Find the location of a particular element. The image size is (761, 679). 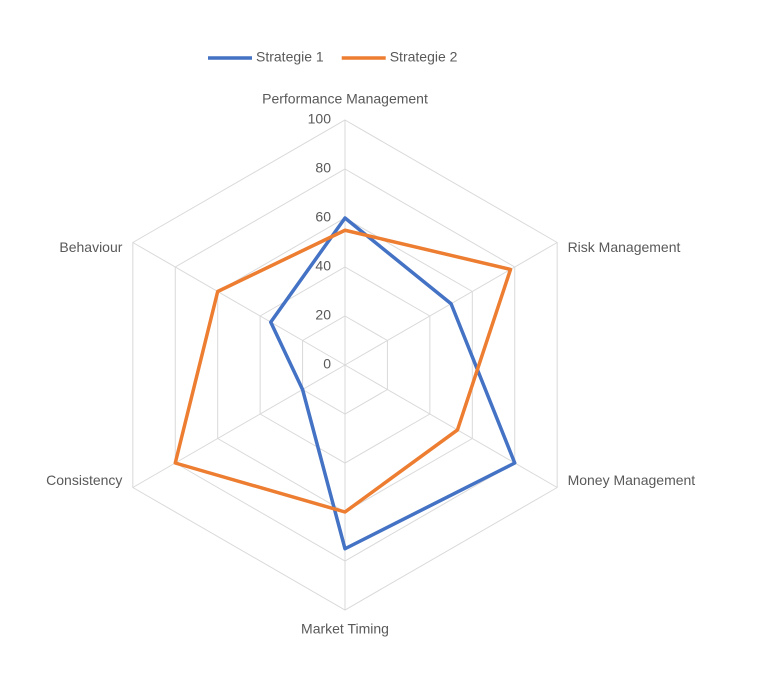

category-label: Performance Management is located at coordinates (345, 99).